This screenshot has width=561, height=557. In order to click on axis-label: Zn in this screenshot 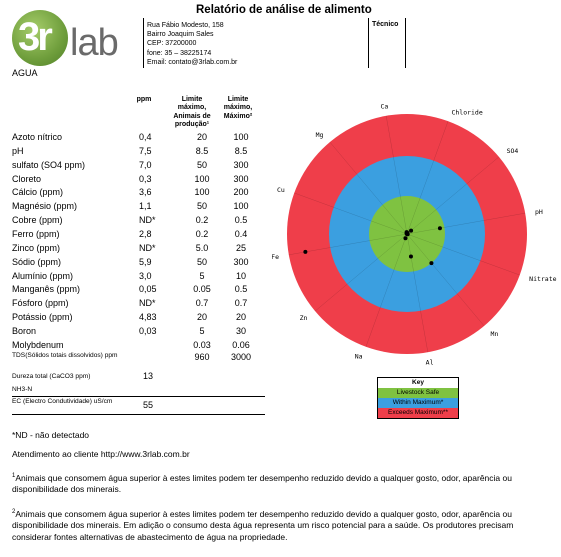, I will do `click(304, 318)`.